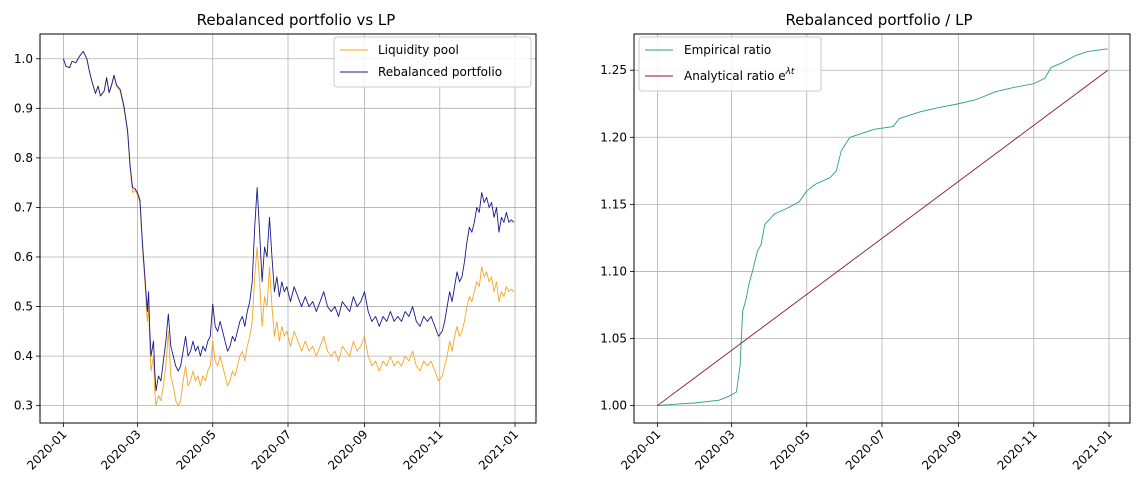 The height and width of the screenshot is (487, 1140). What do you see at coordinates (790, 72) in the screenshot?
I see `legend-label-analytical-exponent: λt` at bounding box center [790, 72].